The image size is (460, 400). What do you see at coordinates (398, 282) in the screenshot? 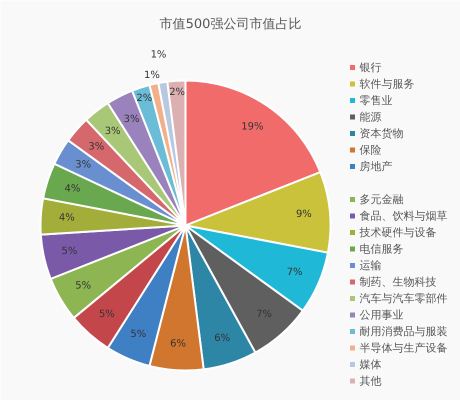
I see `legend-label: 制药、生物科技` at bounding box center [398, 282].